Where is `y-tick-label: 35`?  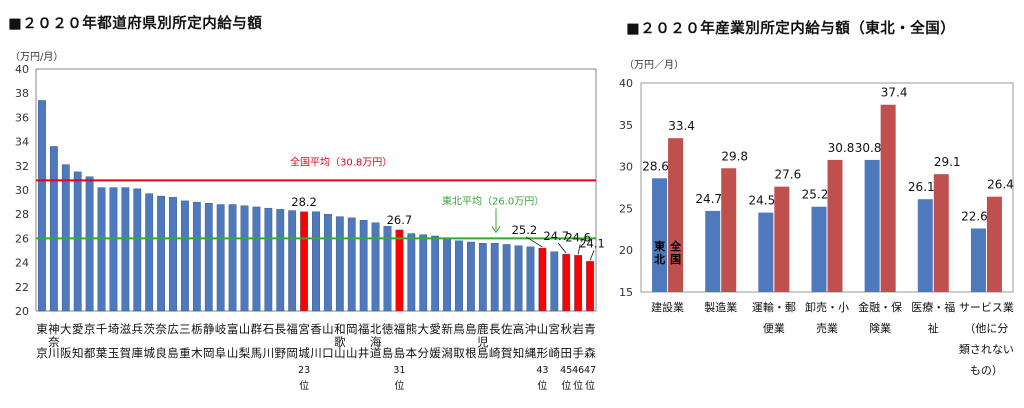
y-tick-label: 35 is located at coordinates (626, 125).